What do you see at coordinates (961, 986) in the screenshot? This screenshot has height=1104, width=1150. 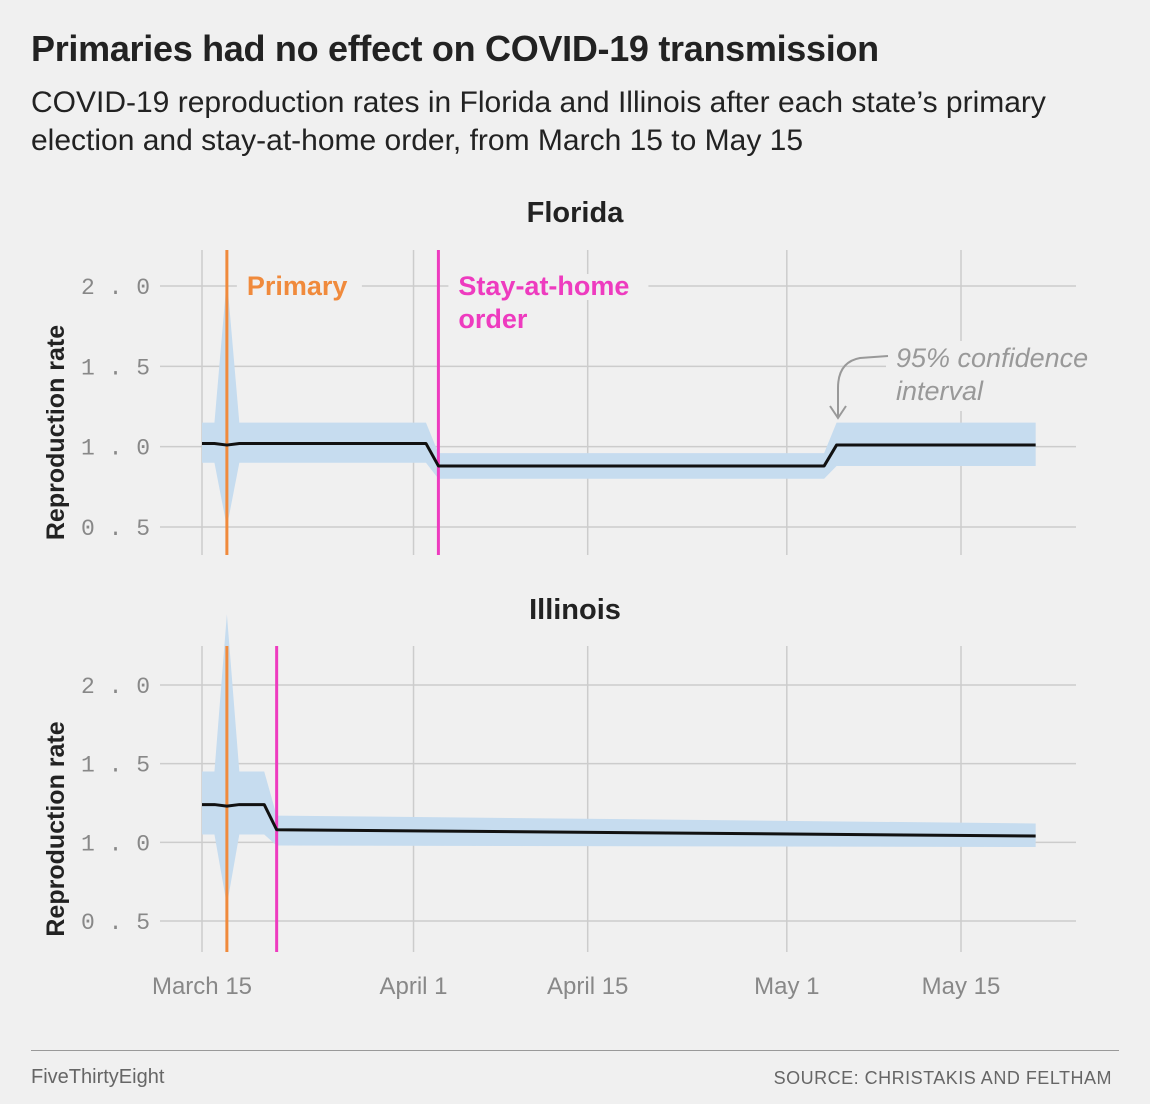 I see `x-tick-label: May 15` at bounding box center [961, 986].